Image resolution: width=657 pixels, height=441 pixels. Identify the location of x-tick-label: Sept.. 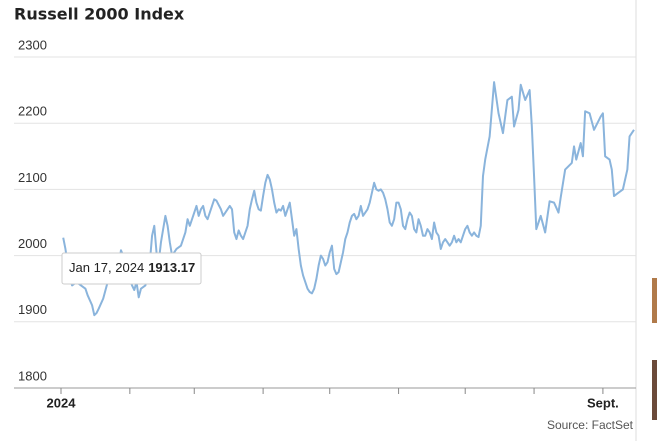
(603, 402).